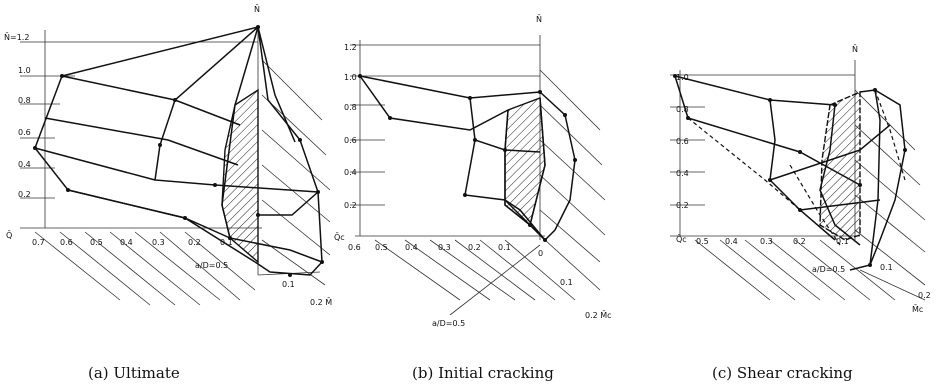 The width and height of the screenshot is (936, 390). What do you see at coordinates (799, 241) in the screenshot?
I see `panel-c-q-tick-4: 0.2` at bounding box center [799, 241].